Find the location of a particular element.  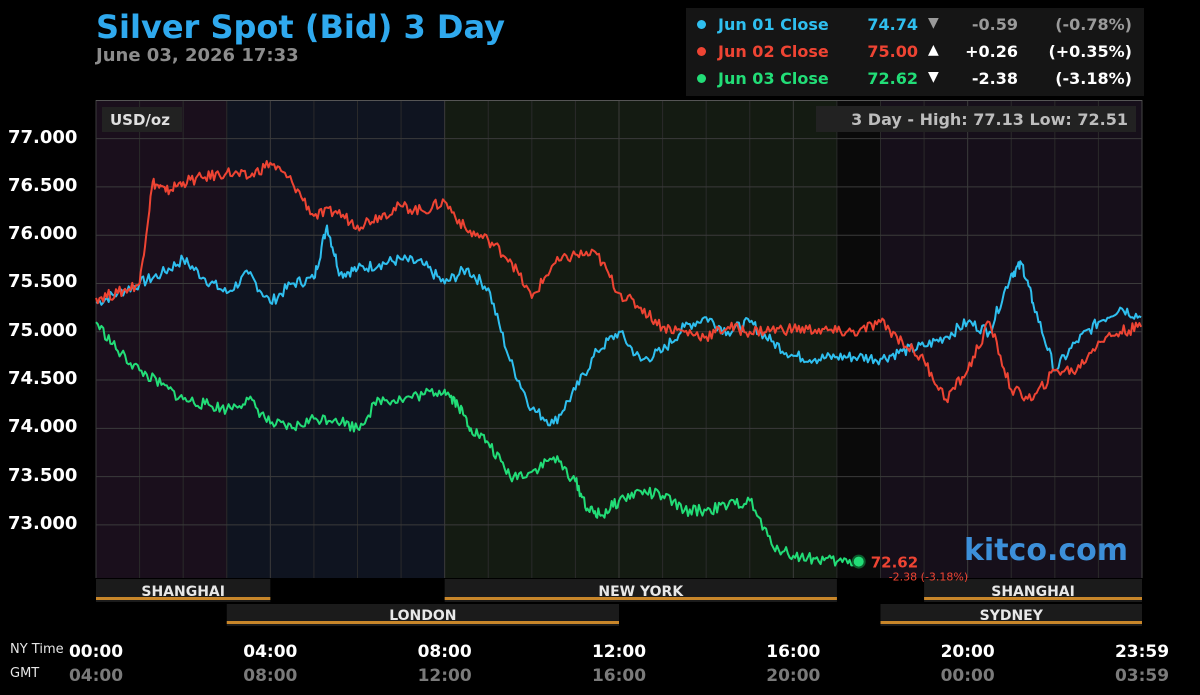

range-label: 3 Day - High: 77.13 Low: 72.51 is located at coordinates (989, 119).